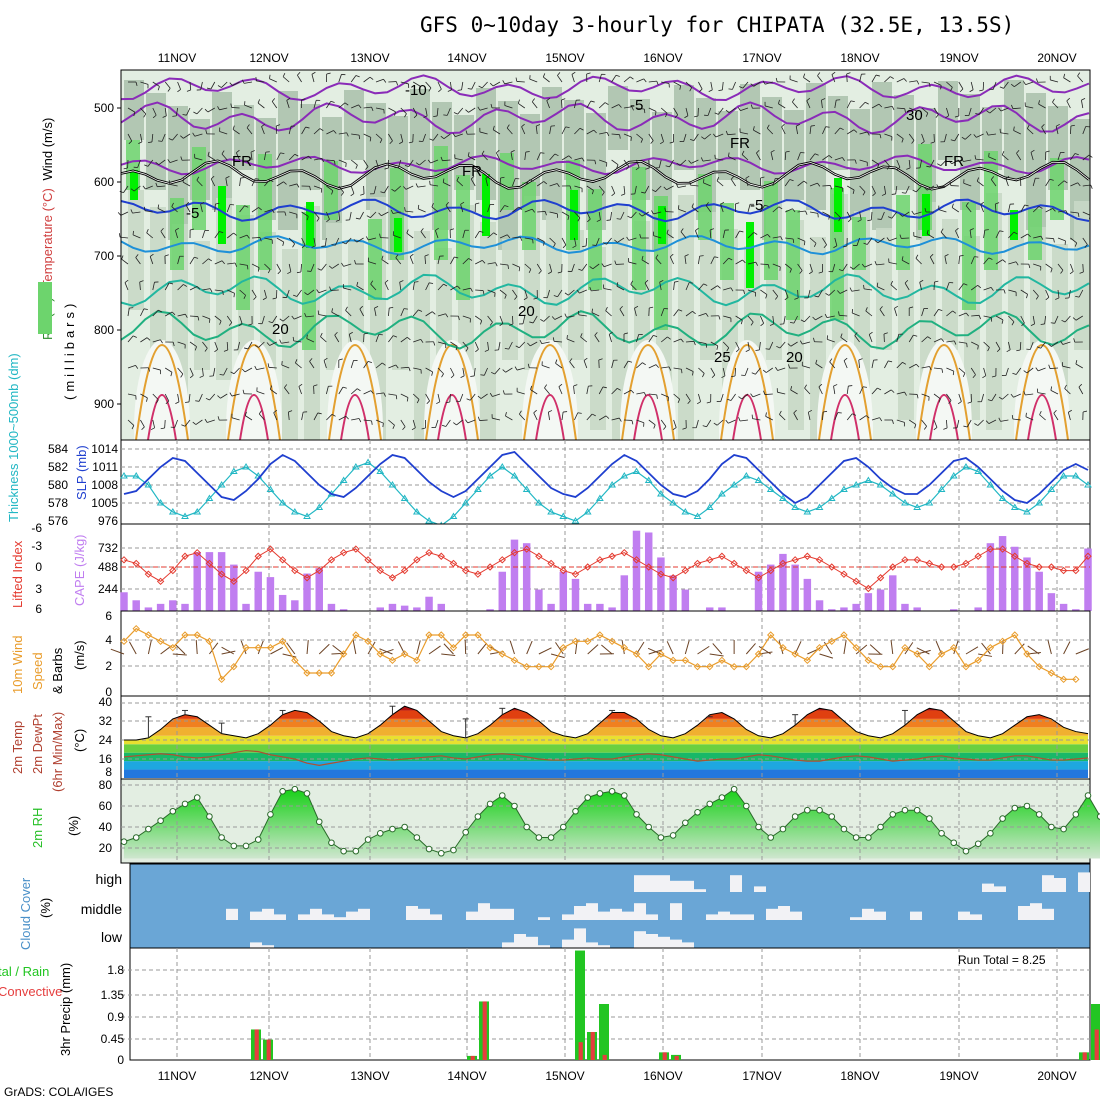 The width and height of the screenshot is (1100, 1100). I want to click on contour-label: 20, so click(526, 311).